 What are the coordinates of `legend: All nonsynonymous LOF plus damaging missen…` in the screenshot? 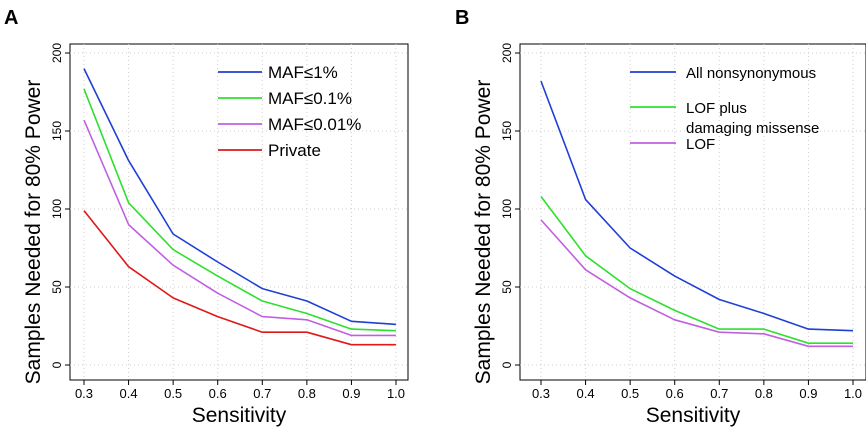 It's located at (724, 109).